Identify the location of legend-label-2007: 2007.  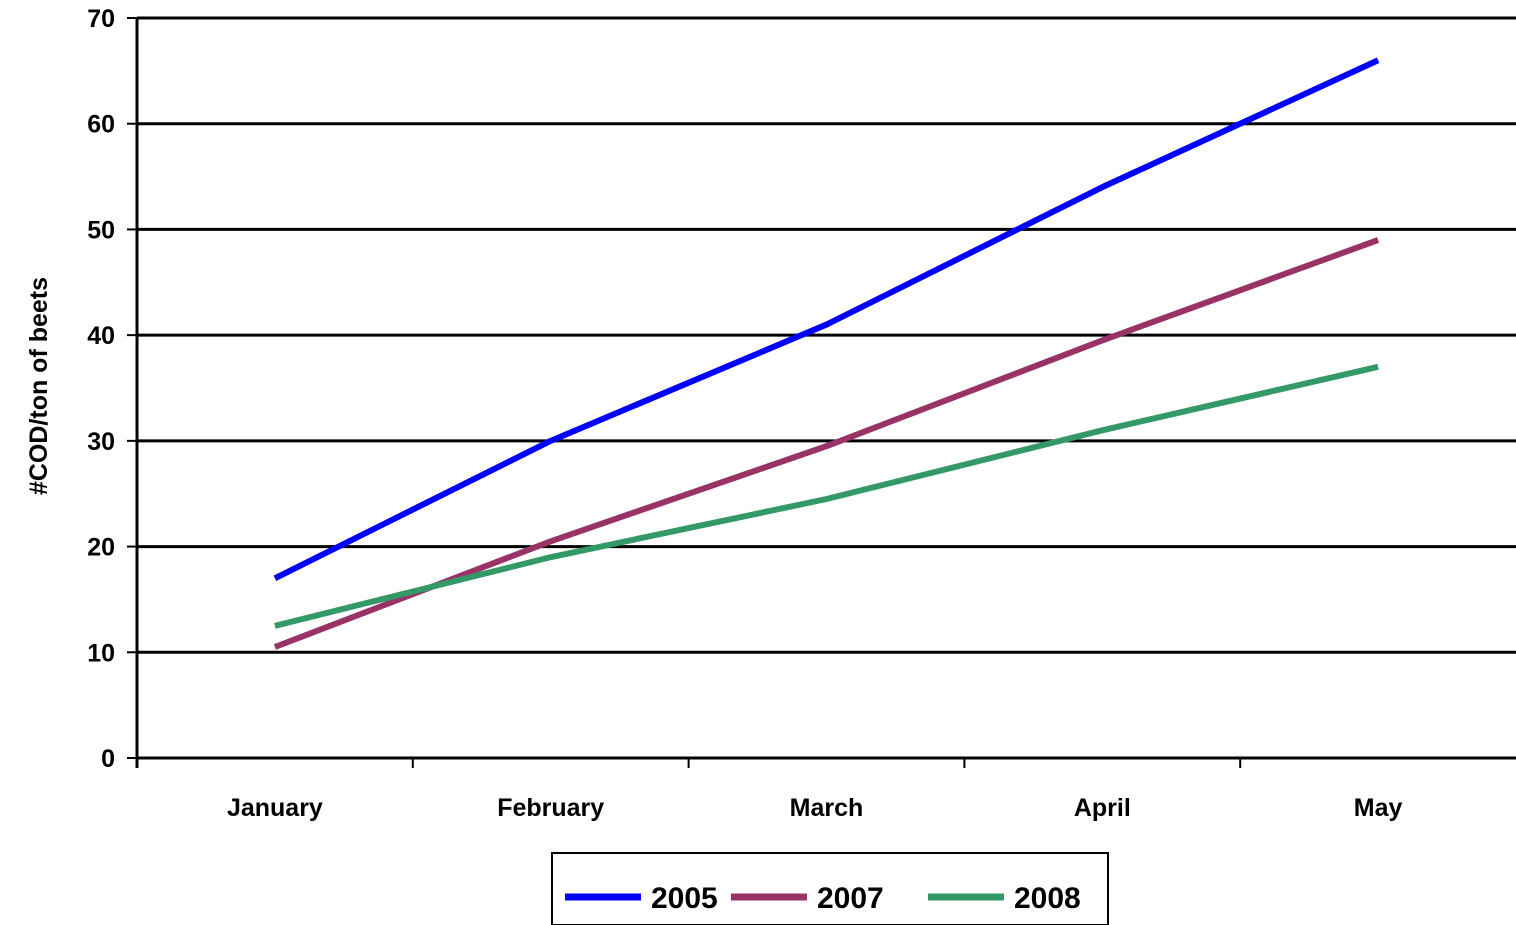
(850, 898).